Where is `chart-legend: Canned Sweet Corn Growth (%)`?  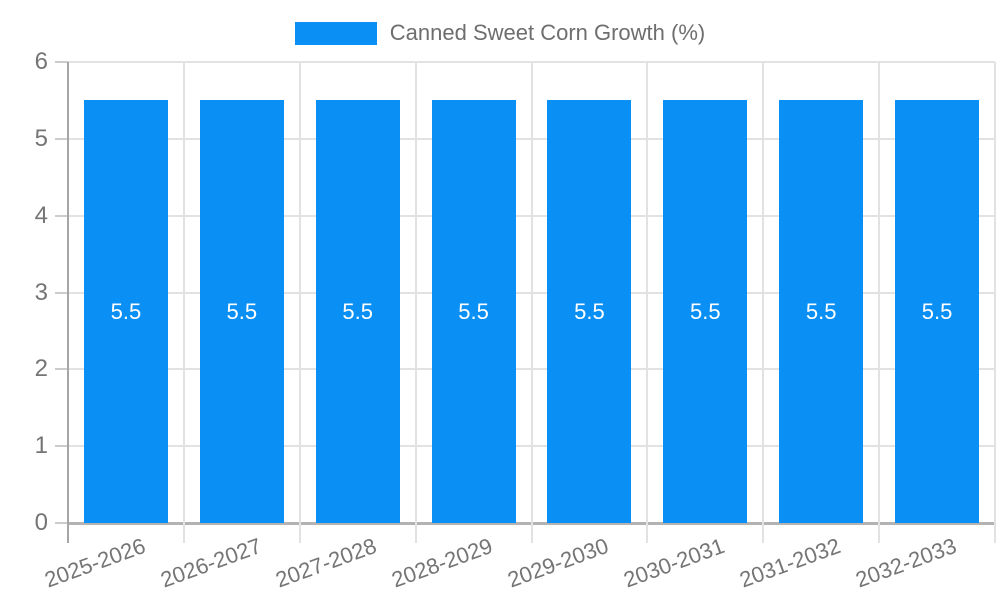
chart-legend: Canned Sweet Corn Growth (%) is located at coordinates (500, 33).